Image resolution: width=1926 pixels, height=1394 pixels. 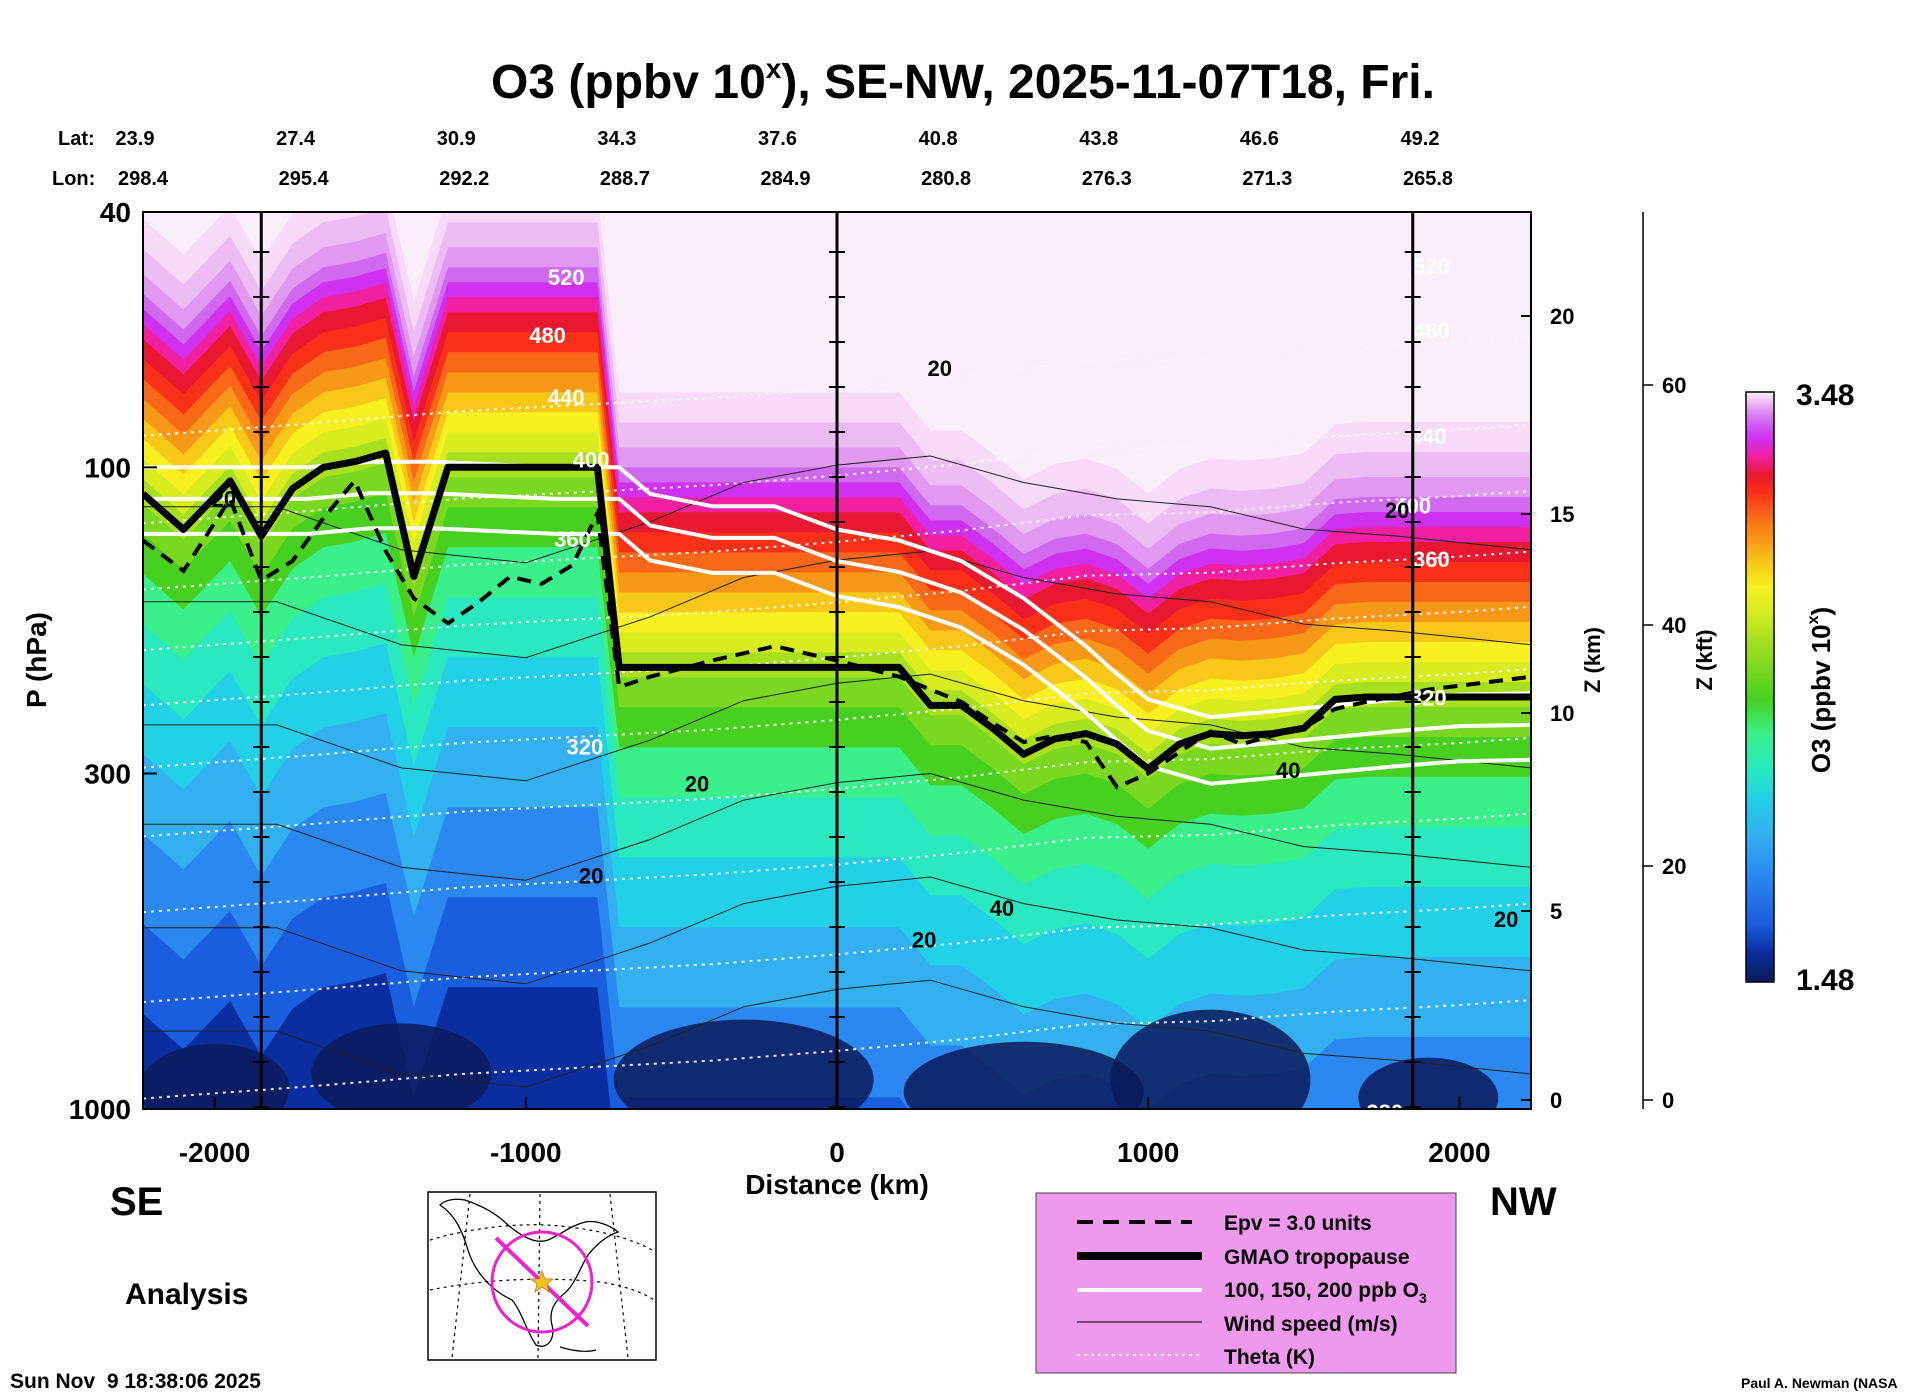 What do you see at coordinates (566, 277) in the screenshot?
I see `theta-label: 520` at bounding box center [566, 277].